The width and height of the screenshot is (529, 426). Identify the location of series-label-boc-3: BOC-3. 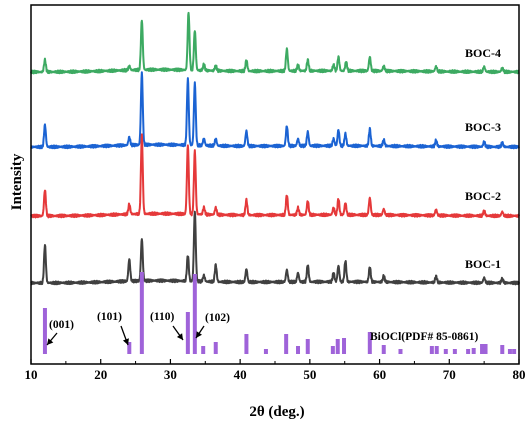
(483, 127).